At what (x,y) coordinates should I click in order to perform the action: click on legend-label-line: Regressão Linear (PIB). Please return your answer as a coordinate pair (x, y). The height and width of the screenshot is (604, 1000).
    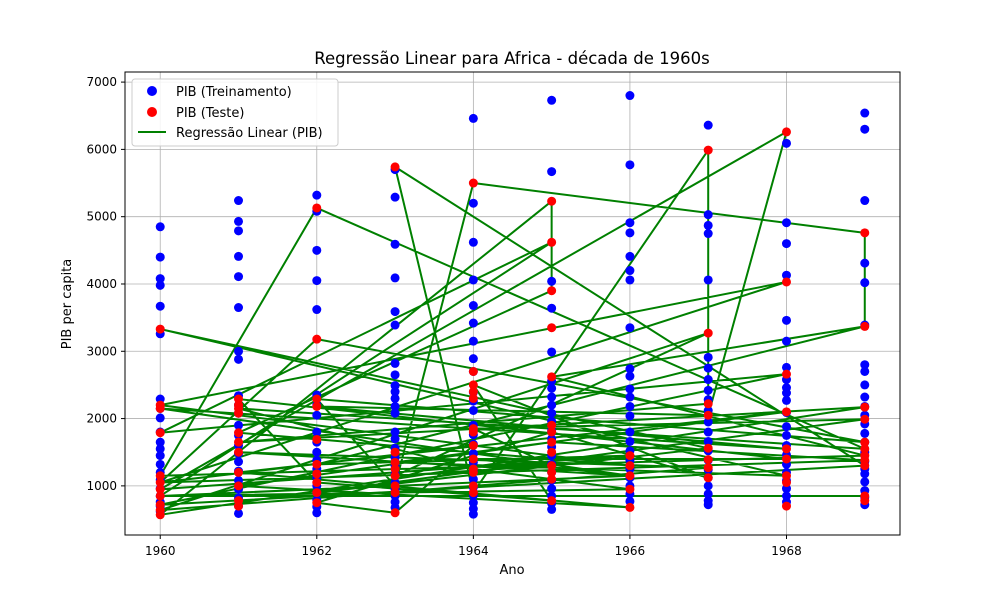
    Looking at the image, I should click on (249, 133).